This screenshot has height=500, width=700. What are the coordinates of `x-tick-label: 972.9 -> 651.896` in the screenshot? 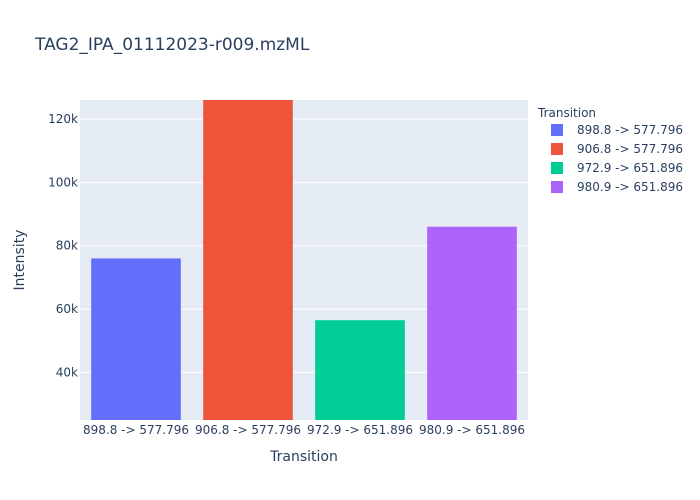 It's located at (360, 430).